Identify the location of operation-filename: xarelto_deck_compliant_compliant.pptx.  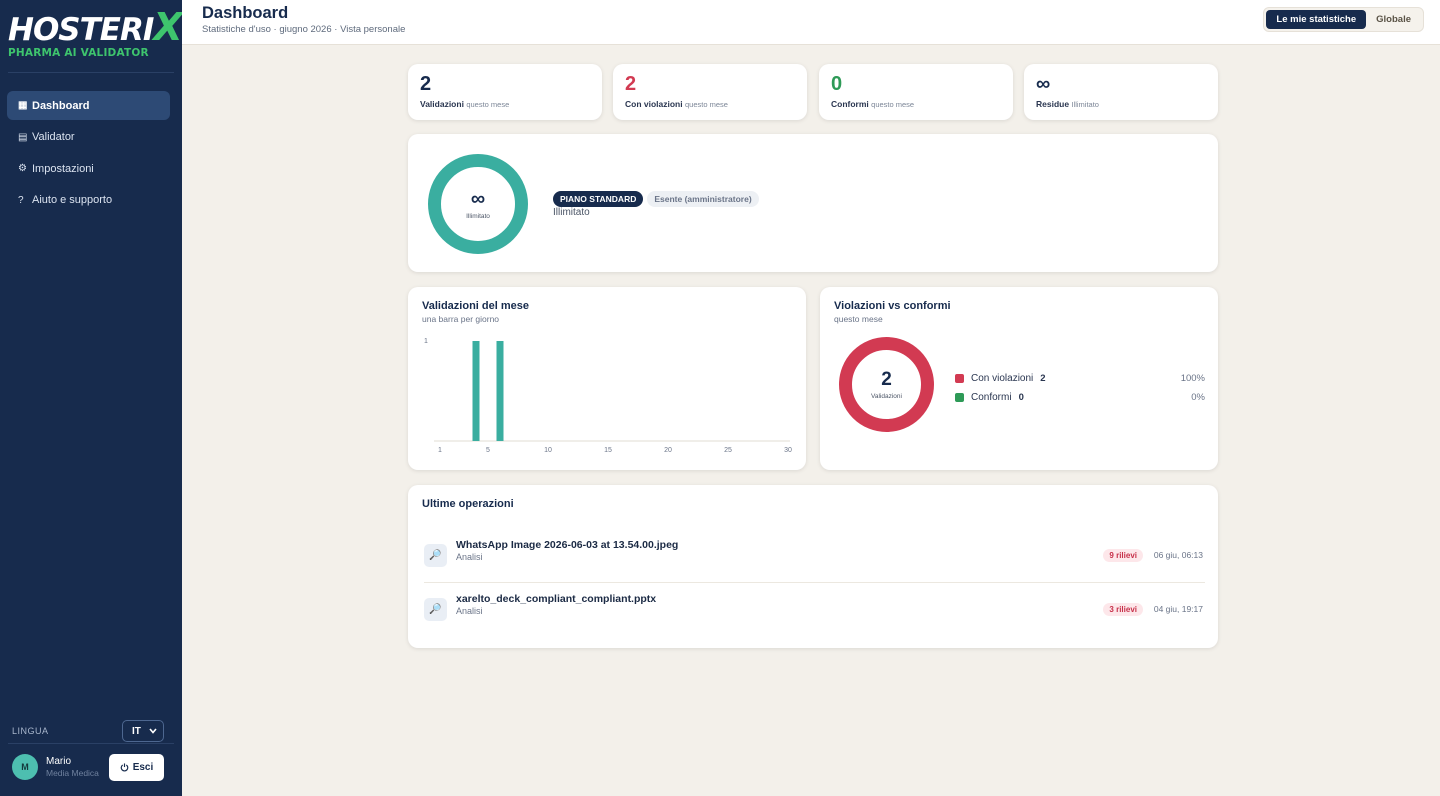
(556, 599).